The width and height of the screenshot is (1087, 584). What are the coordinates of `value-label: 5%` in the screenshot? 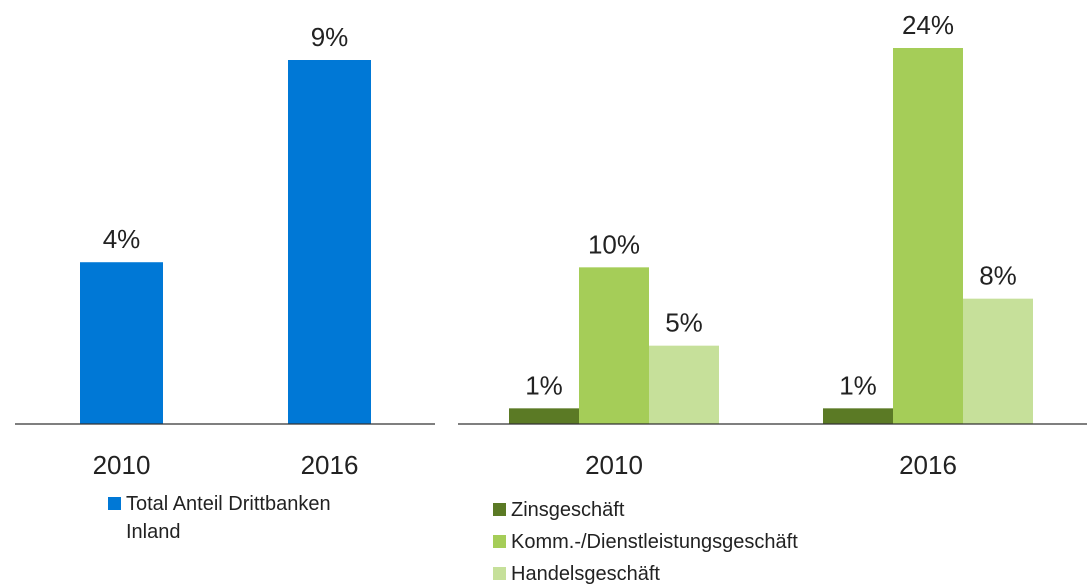 It's located at (684, 323).